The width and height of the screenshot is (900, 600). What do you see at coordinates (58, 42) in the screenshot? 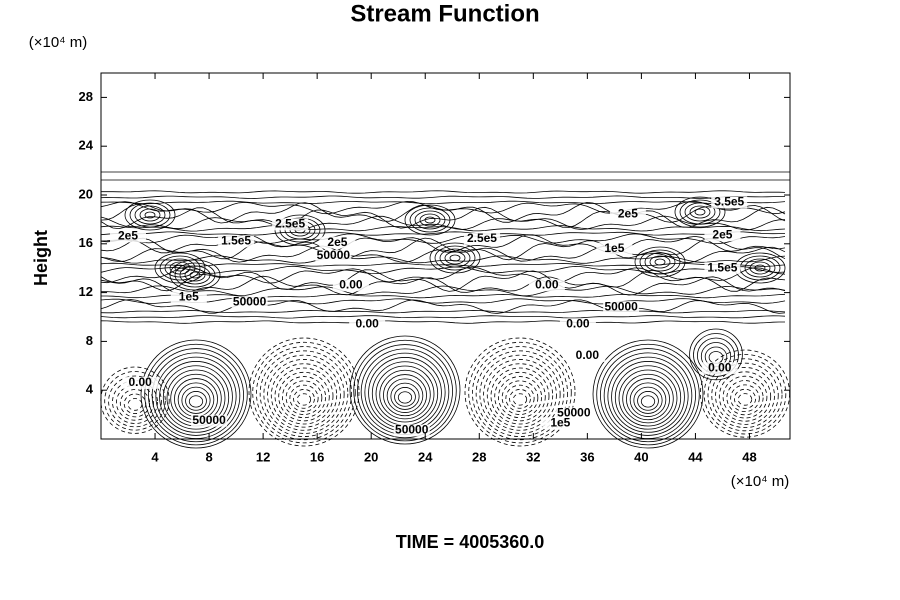
I see `y-unit: (×10⁴ m)` at bounding box center [58, 42].